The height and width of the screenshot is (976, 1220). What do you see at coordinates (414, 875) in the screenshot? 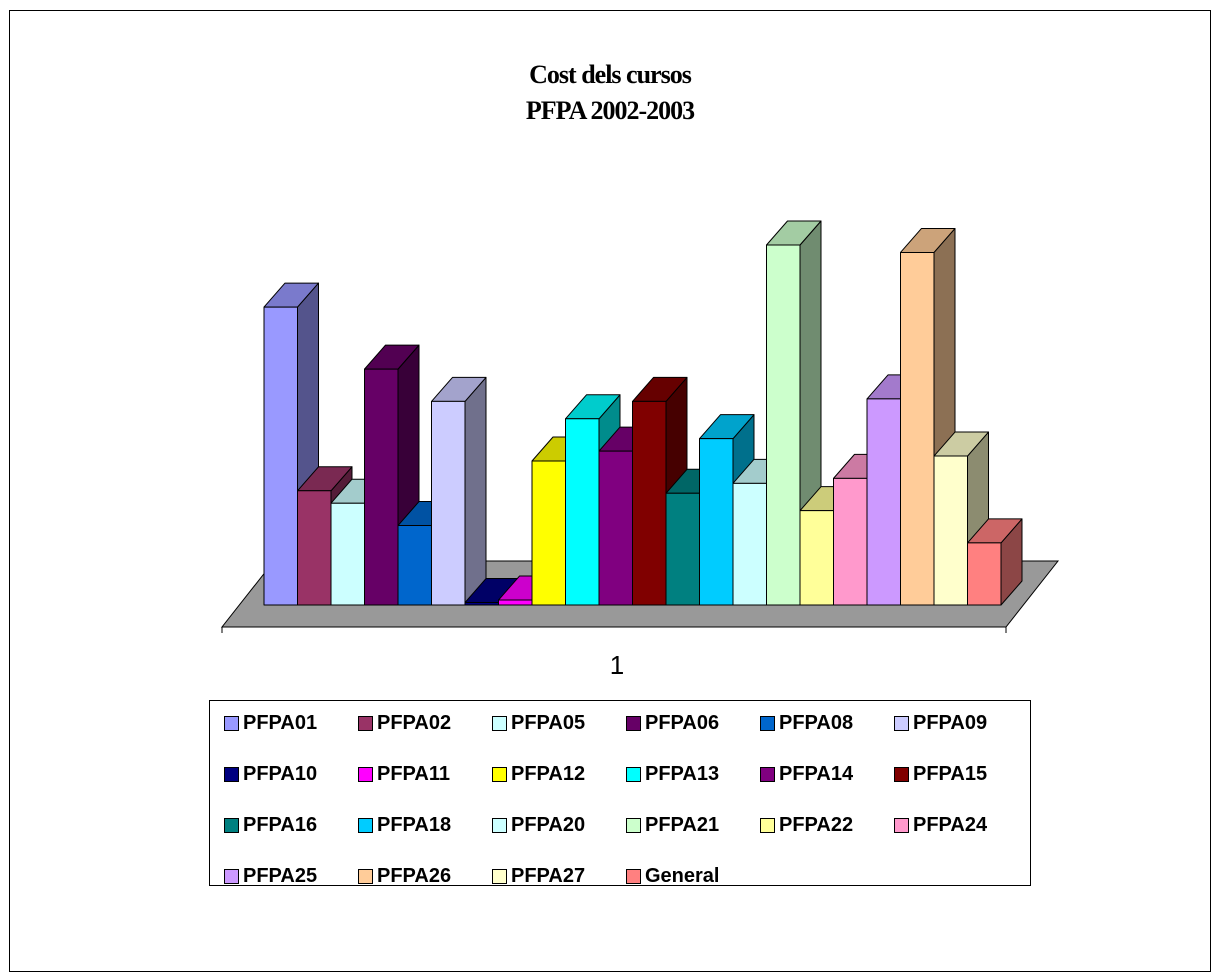
I see `legend-label: PFPA26` at bounding box center [414, 875].